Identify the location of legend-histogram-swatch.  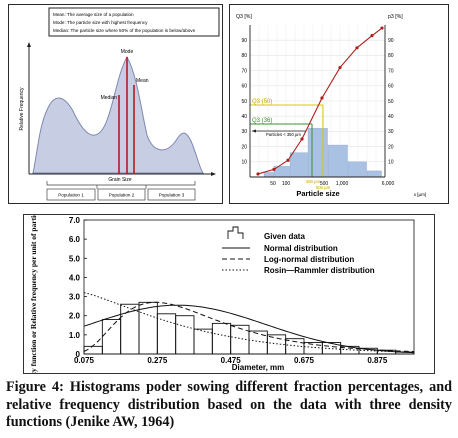
(235, 232).